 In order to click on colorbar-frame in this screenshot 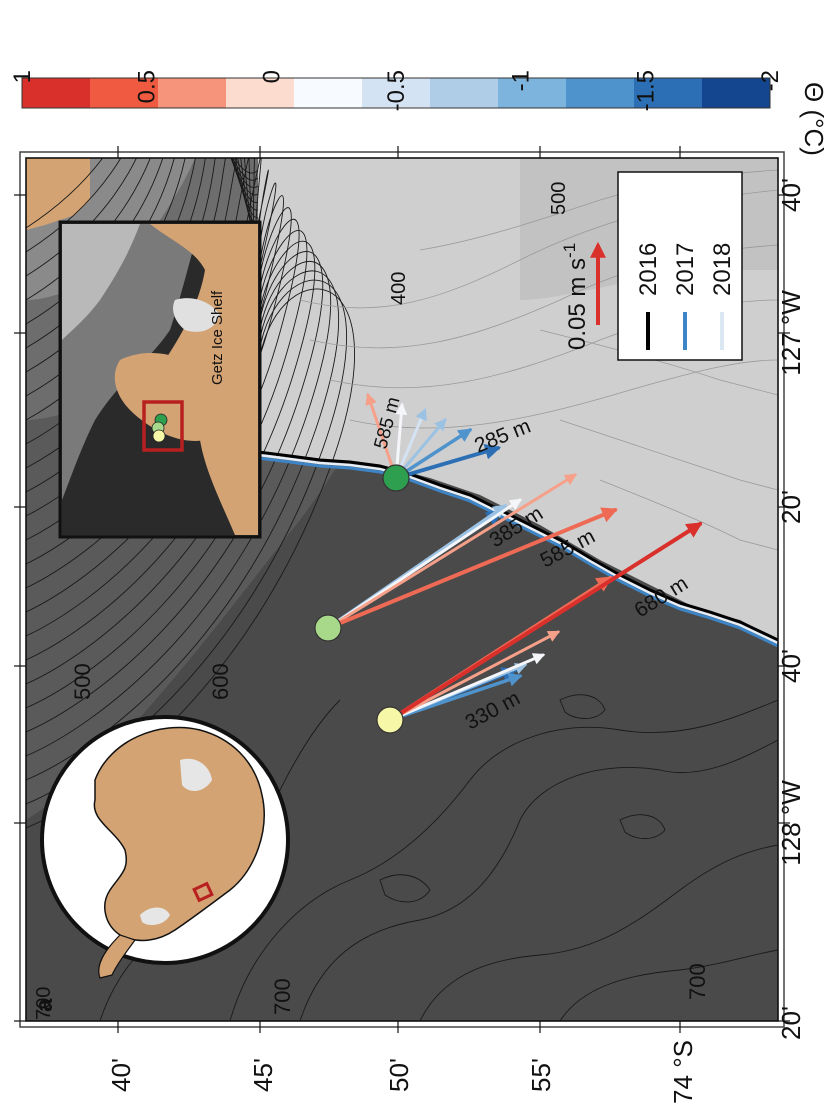, I will do `click(396, 93)`.